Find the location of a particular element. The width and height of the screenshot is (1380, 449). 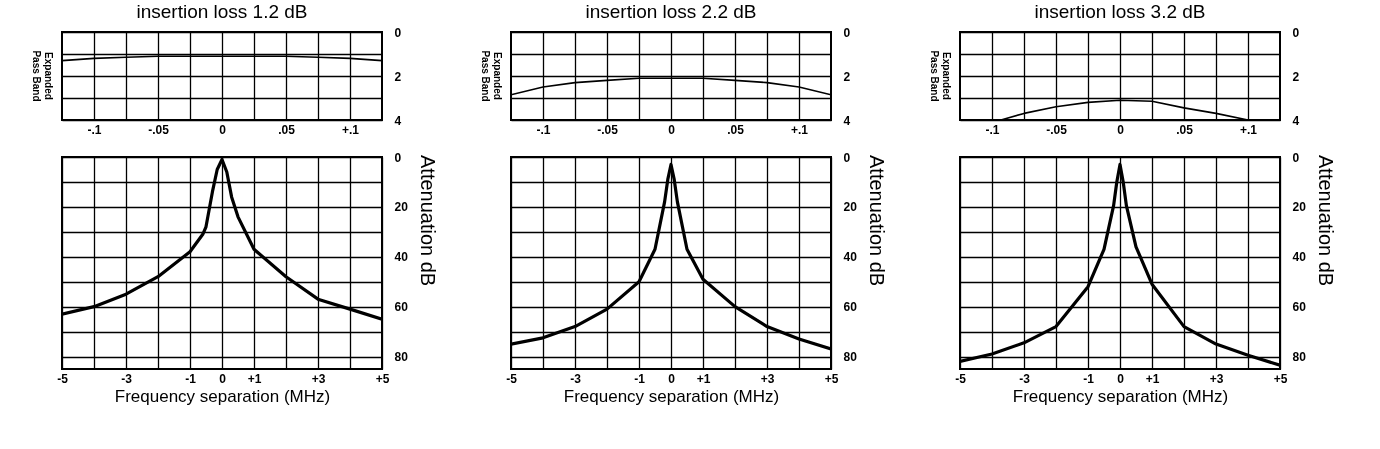

chart-title: insertion loss 3.2 dB is located at coordinates (1120, 11).